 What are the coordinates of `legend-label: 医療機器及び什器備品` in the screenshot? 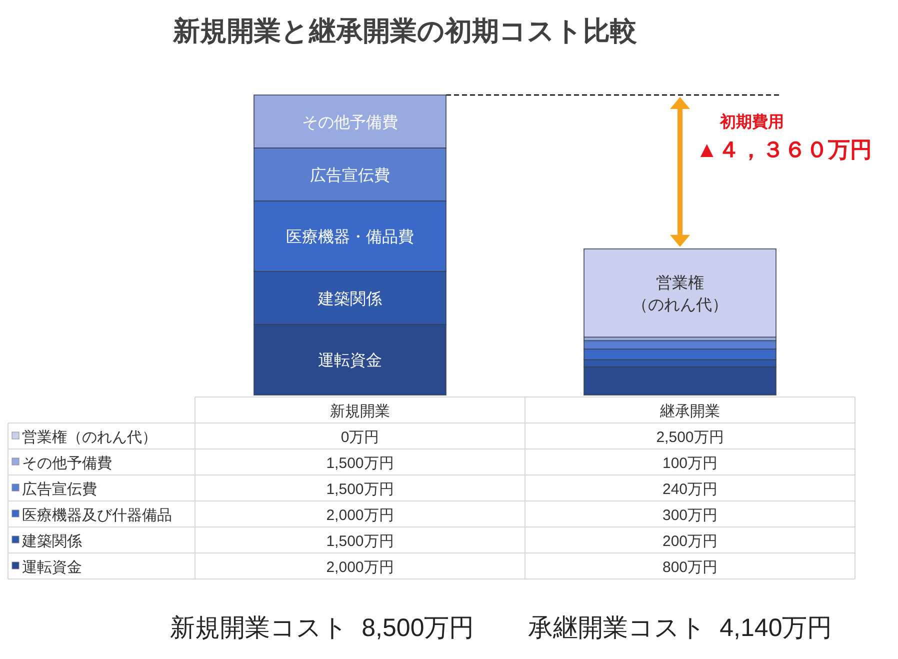 It's located at (97, 515).